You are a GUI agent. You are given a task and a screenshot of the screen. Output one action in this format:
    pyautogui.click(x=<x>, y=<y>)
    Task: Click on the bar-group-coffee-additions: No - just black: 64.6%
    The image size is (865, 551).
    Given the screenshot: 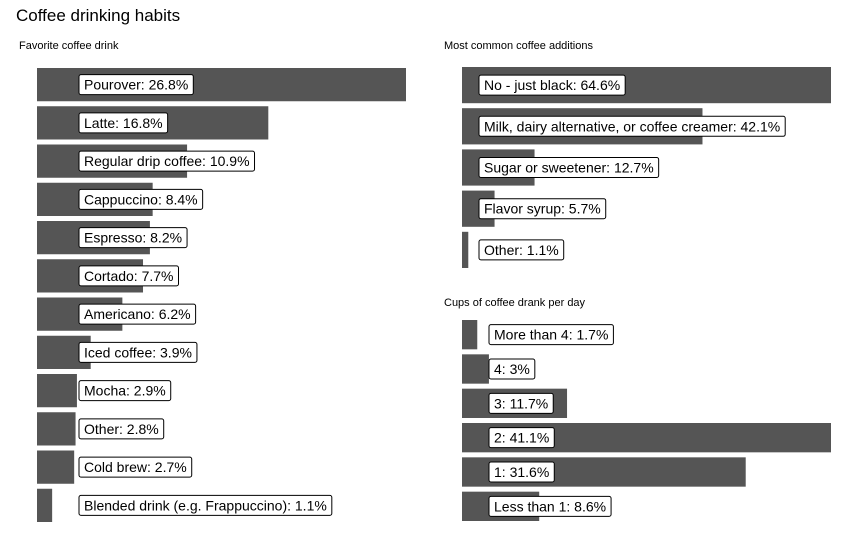 What is the action you would take?
    pyautogui.click(x=646, y=85)
    